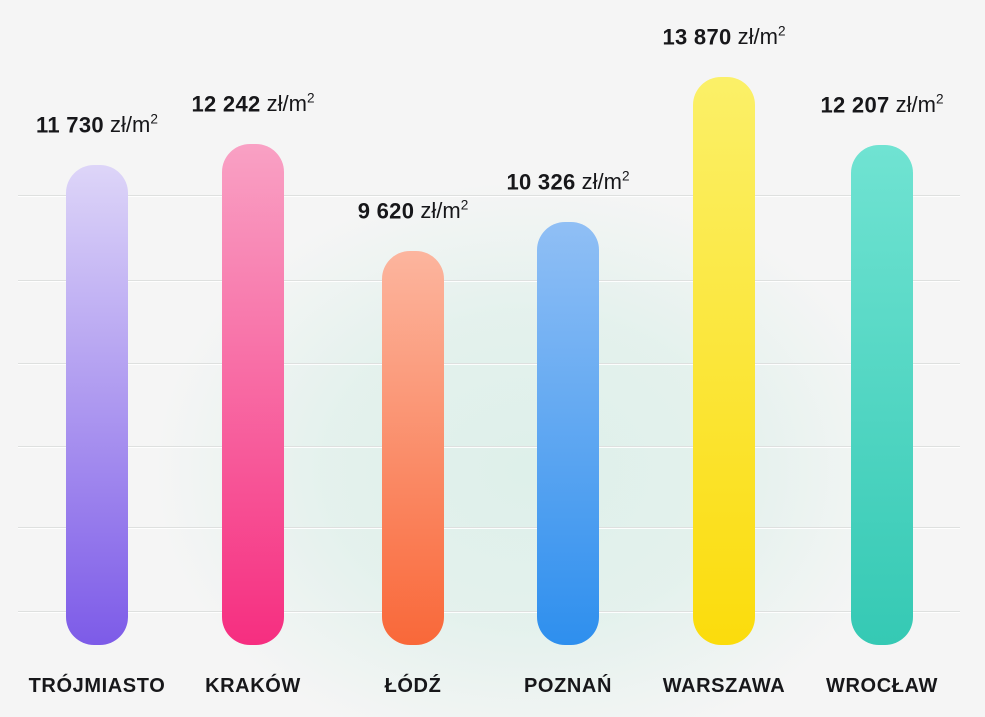  What do you see at coordinates (413, 685) in the screenshot?
I see `category-label-lodz: ŁÓDŹ` at bounding box center [413, 685].